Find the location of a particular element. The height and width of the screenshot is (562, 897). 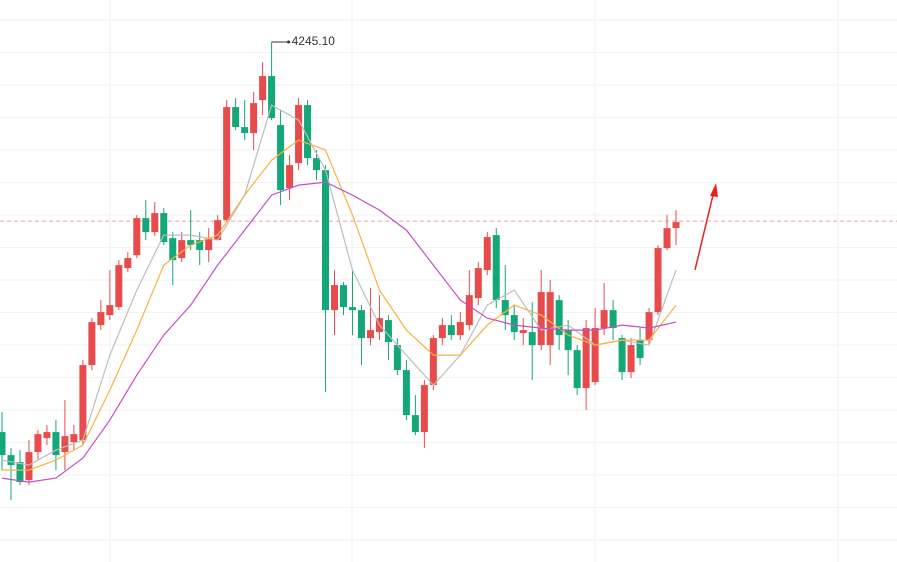

trend-arrow is located at coordinates (706, 227).